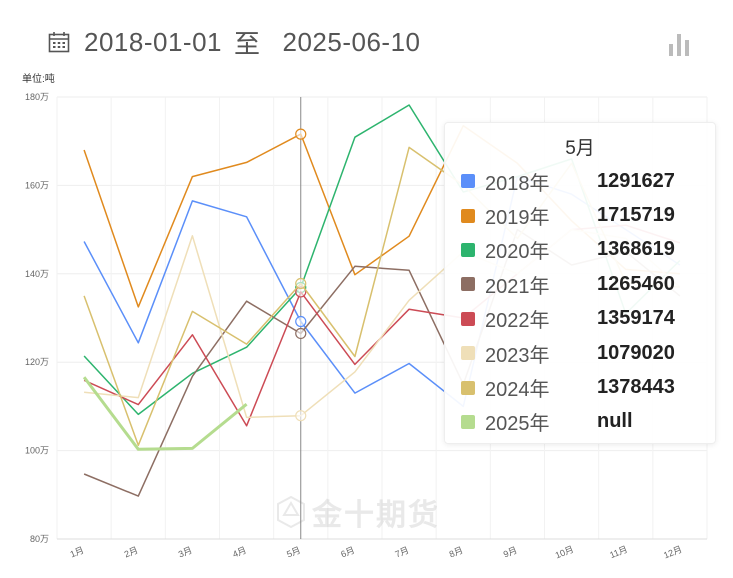 The width and height of the screenshot is (733, 578). I want to click on tooltip-series-value: 1378443, so click(636, 387).